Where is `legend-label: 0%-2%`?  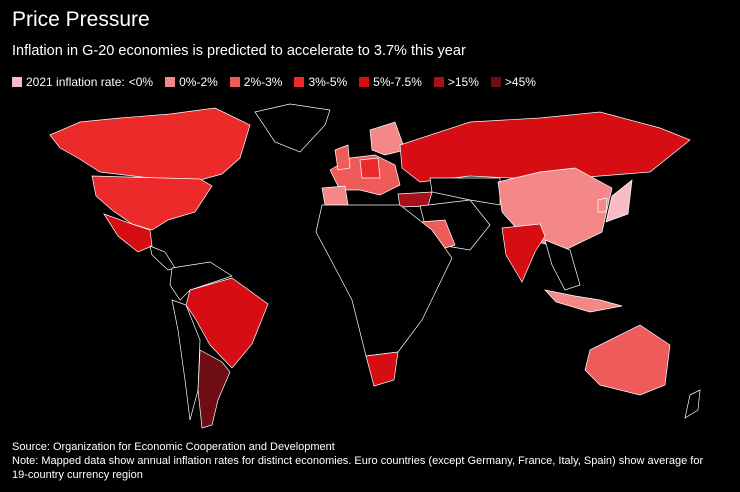 legend-label: 0%-2% is located at coordinates (198, 82).